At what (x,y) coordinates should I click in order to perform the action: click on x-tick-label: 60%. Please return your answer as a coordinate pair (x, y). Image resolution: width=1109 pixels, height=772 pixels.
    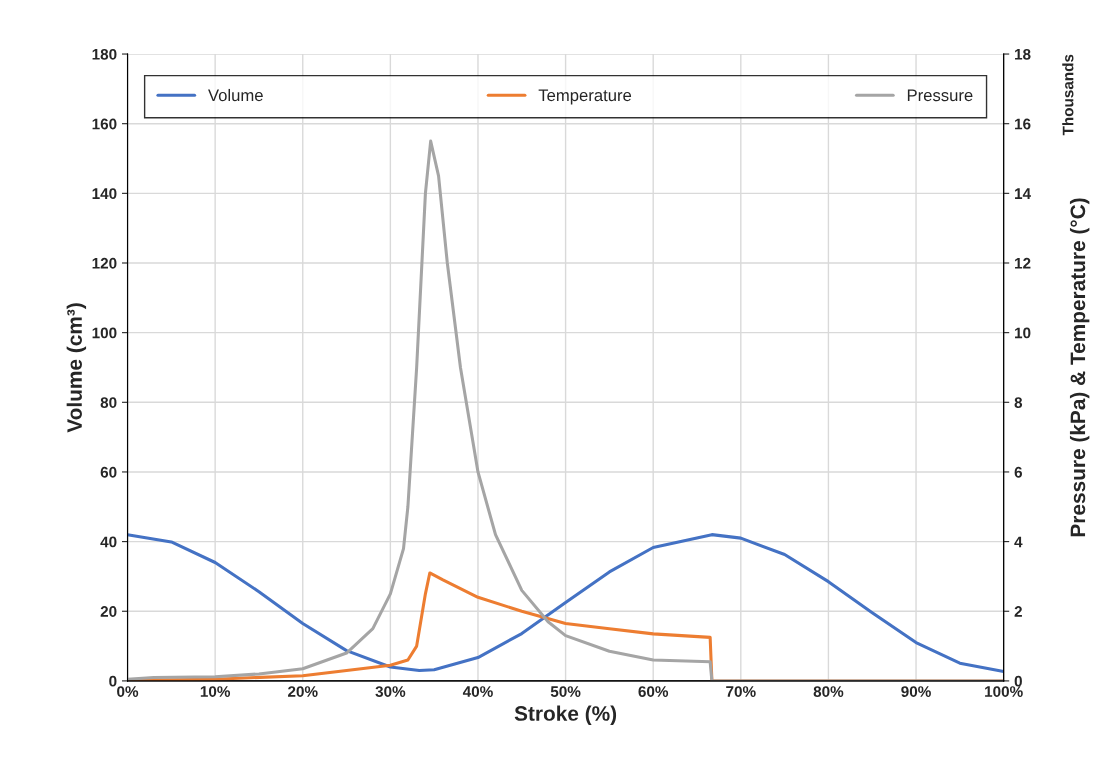
    Looking at the image, I should click on (653, 691).